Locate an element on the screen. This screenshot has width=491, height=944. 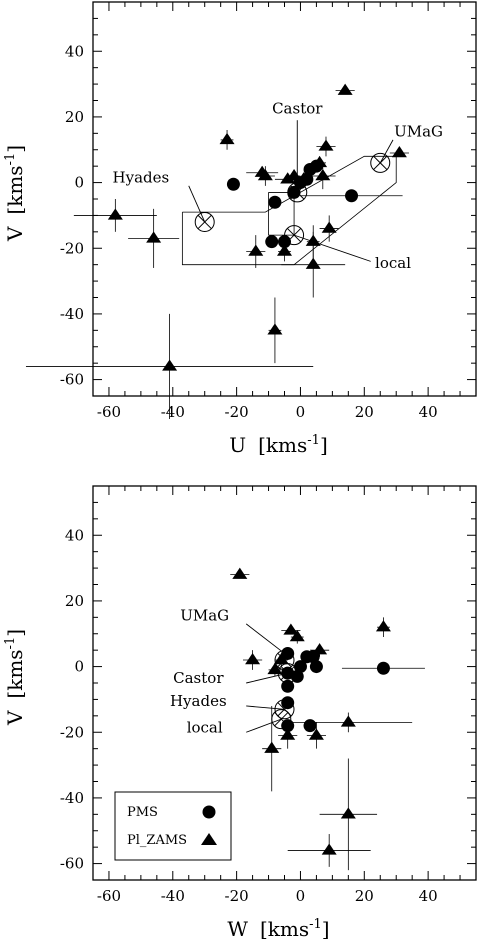
legend-marker-triangle is located at coordinates (209, 839).